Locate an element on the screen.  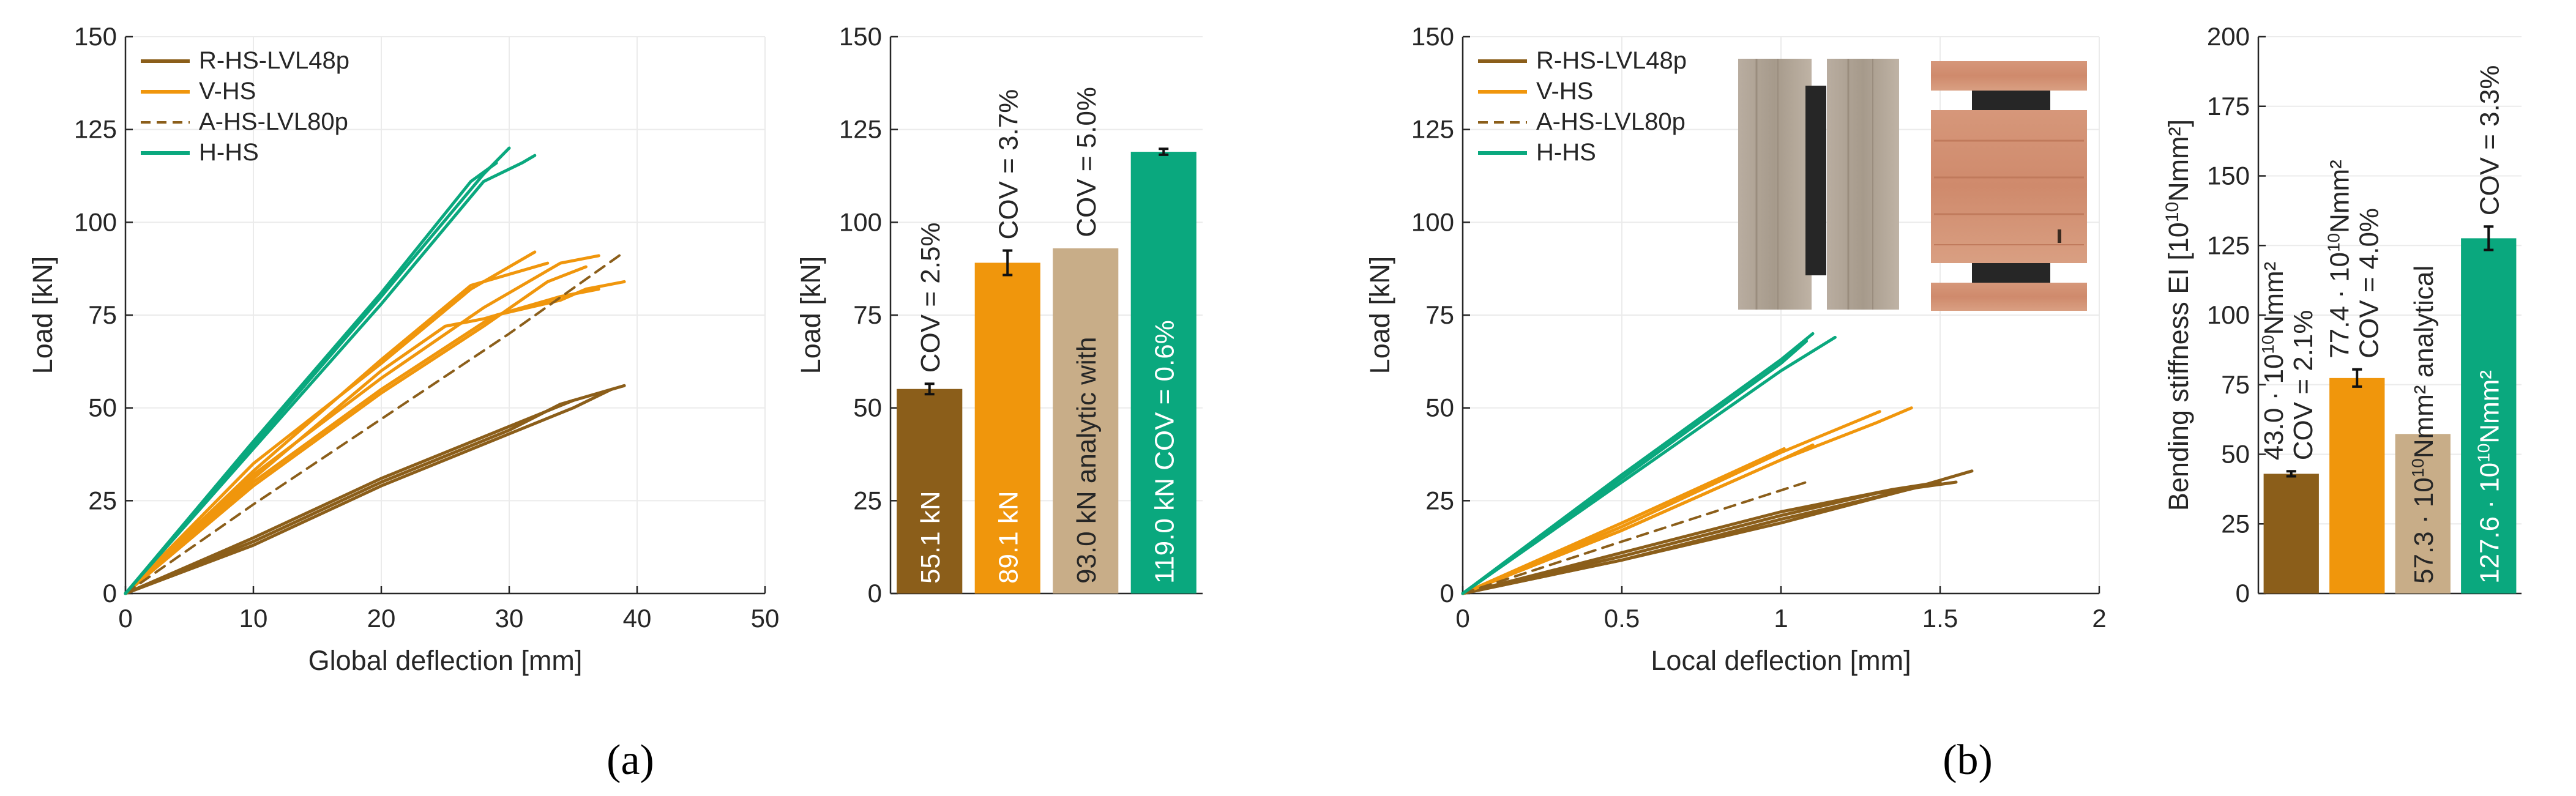
bar-inside-label-part: 119.0 kN COV = 0.6% is located at coordinates (1164, 452).